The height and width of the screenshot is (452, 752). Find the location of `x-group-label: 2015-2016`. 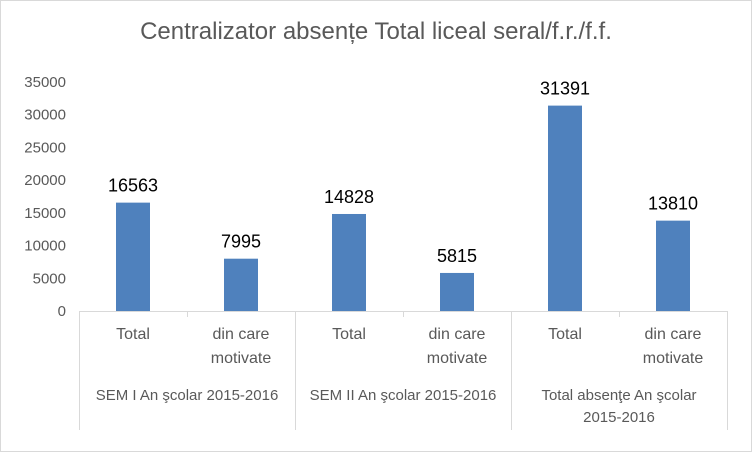

x-group-label: 2015-2016 is located at coordinates (619, 417).